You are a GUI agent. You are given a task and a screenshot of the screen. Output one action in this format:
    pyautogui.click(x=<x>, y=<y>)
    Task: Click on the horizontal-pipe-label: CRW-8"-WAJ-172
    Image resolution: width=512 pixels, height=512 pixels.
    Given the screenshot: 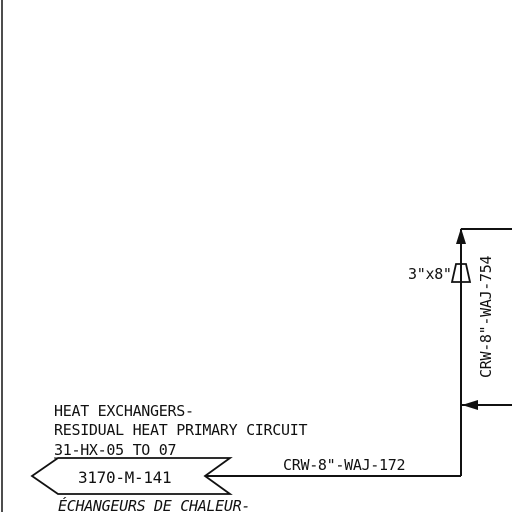 What is the action you would take?
    pyautogui.click(x=344, y=465)
    